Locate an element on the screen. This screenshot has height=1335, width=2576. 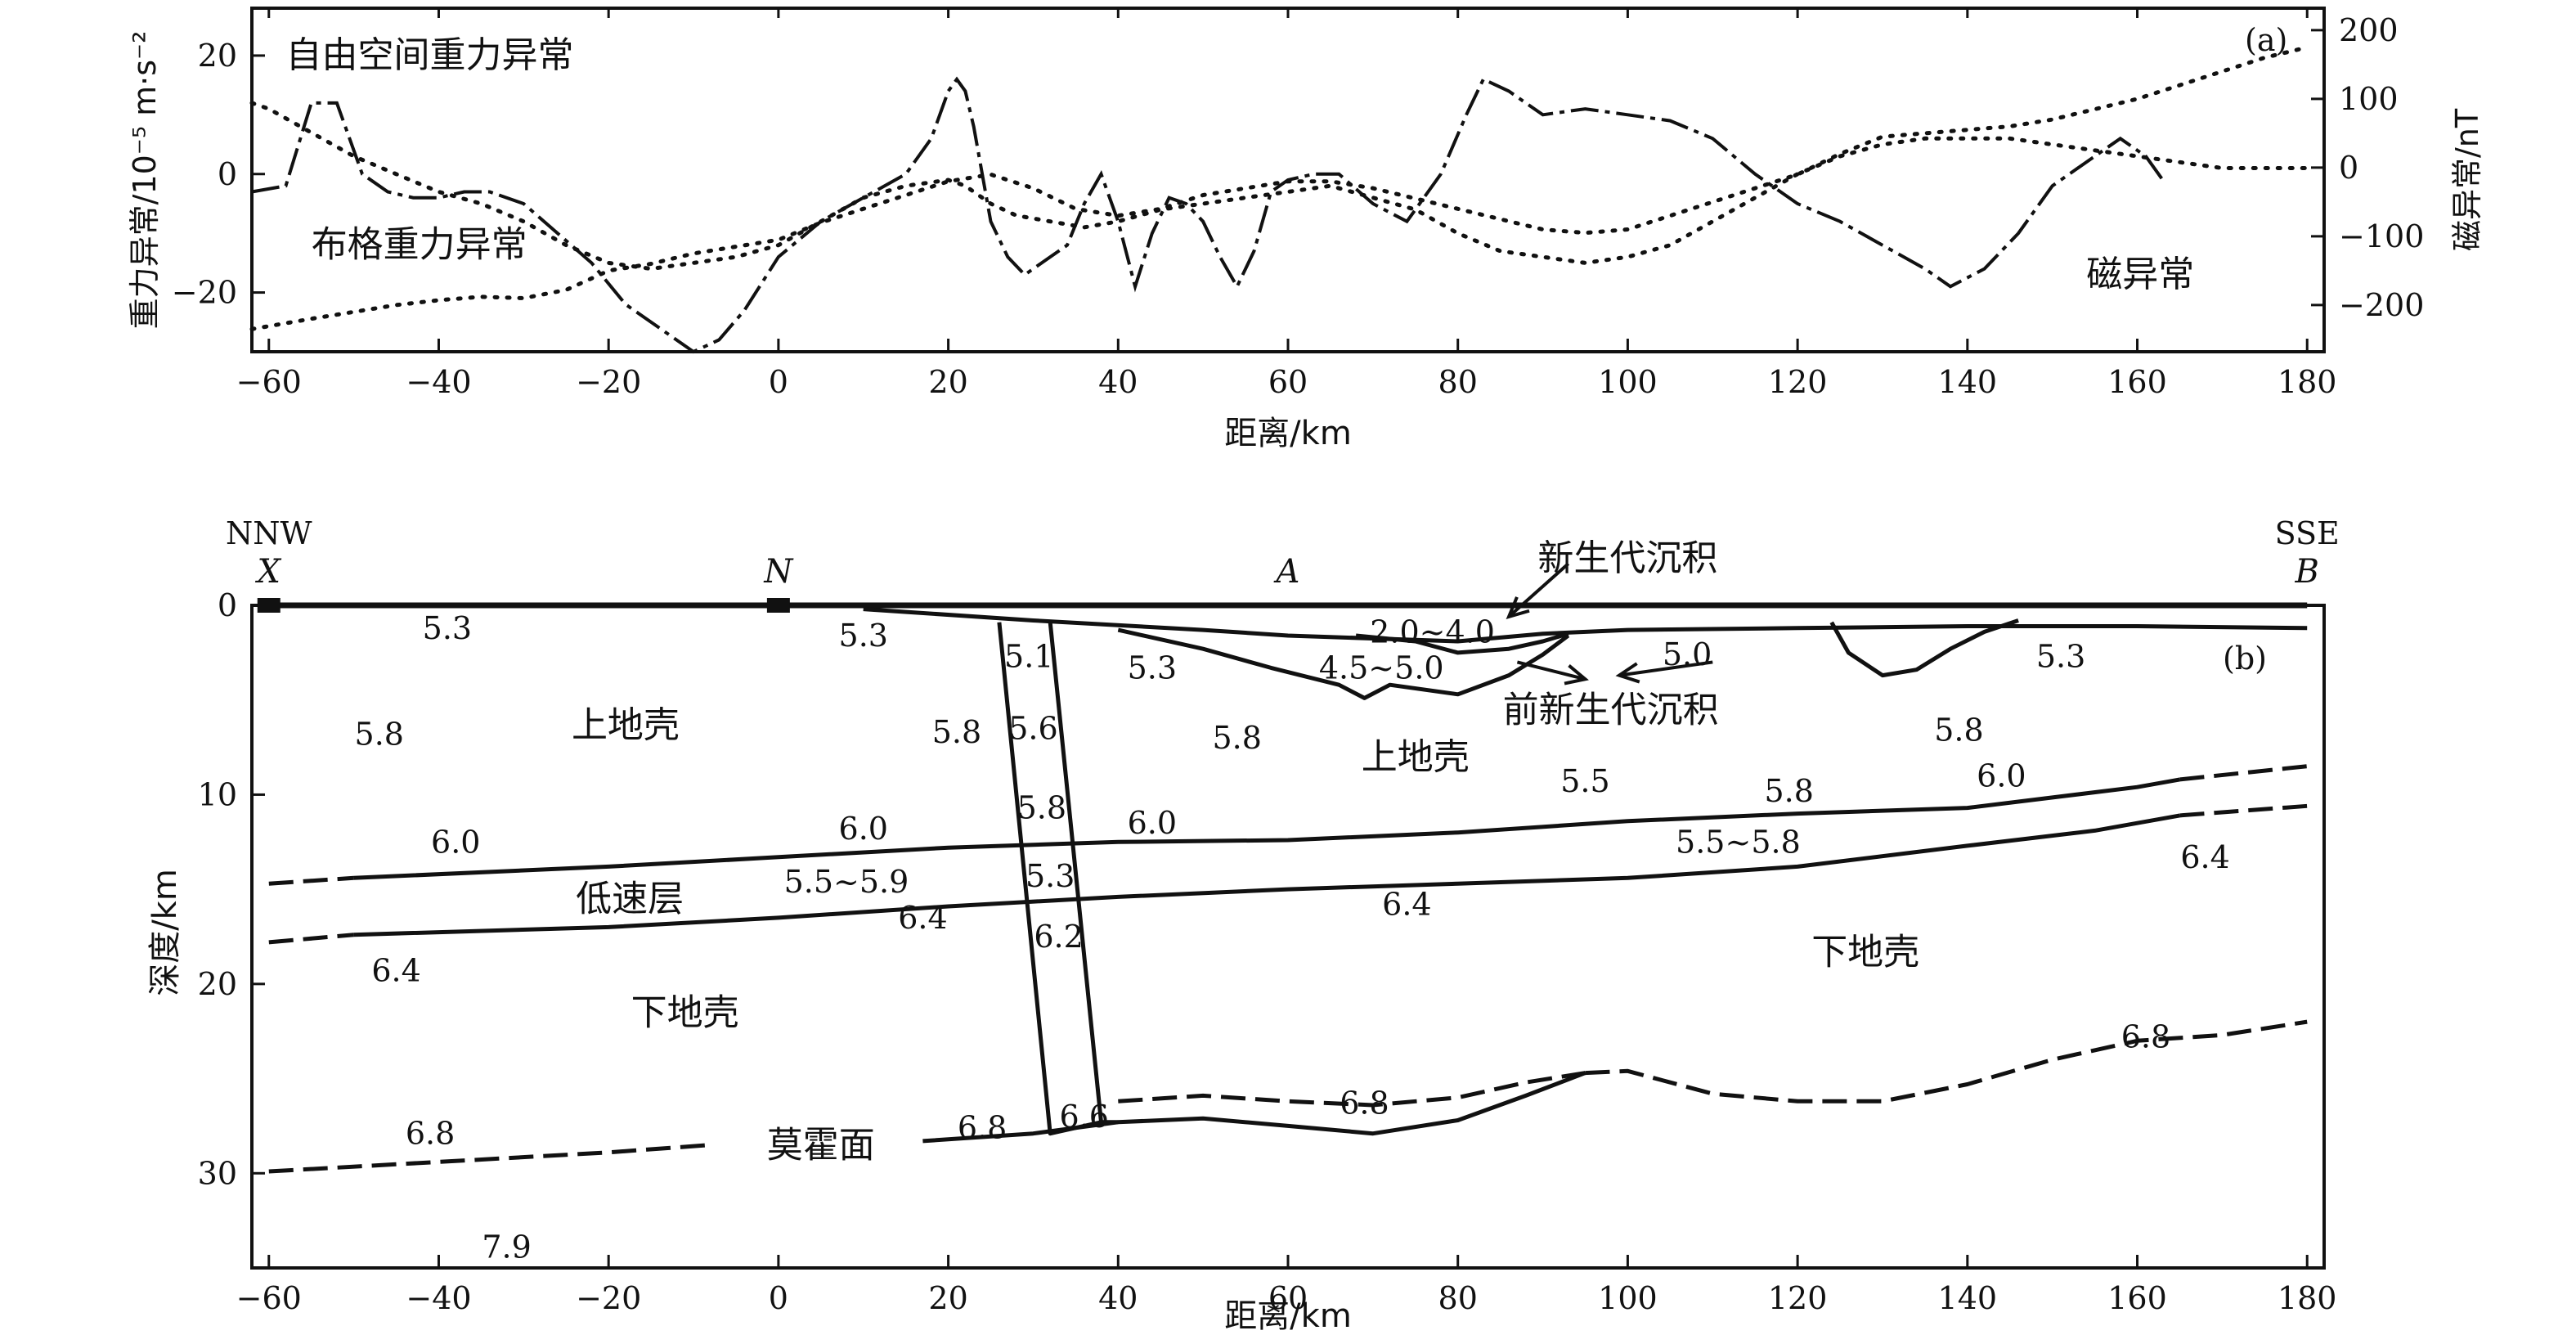
panel-a-annotation-3: 磁异常 is located at coordinates (2140, 274).